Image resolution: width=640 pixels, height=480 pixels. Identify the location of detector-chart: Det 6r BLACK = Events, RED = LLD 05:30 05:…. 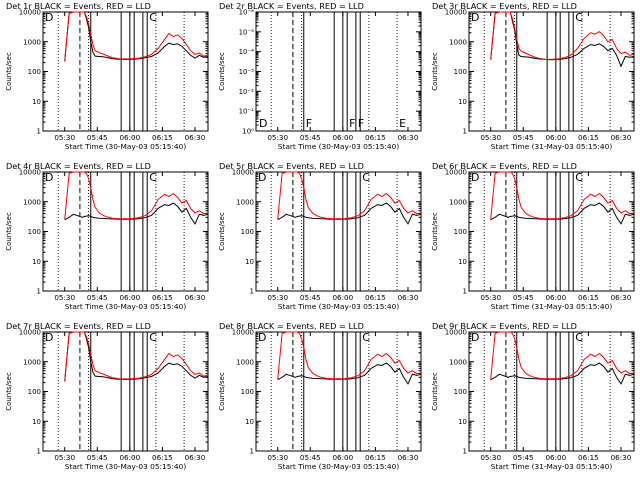
(533, 236).